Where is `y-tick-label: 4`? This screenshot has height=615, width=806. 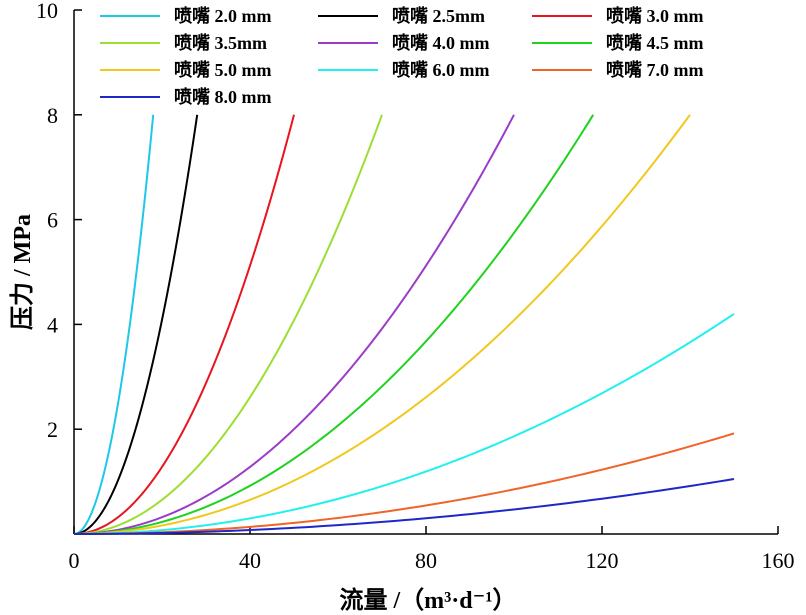
y-tick-label: 4 is located at coordinates (52, 324).